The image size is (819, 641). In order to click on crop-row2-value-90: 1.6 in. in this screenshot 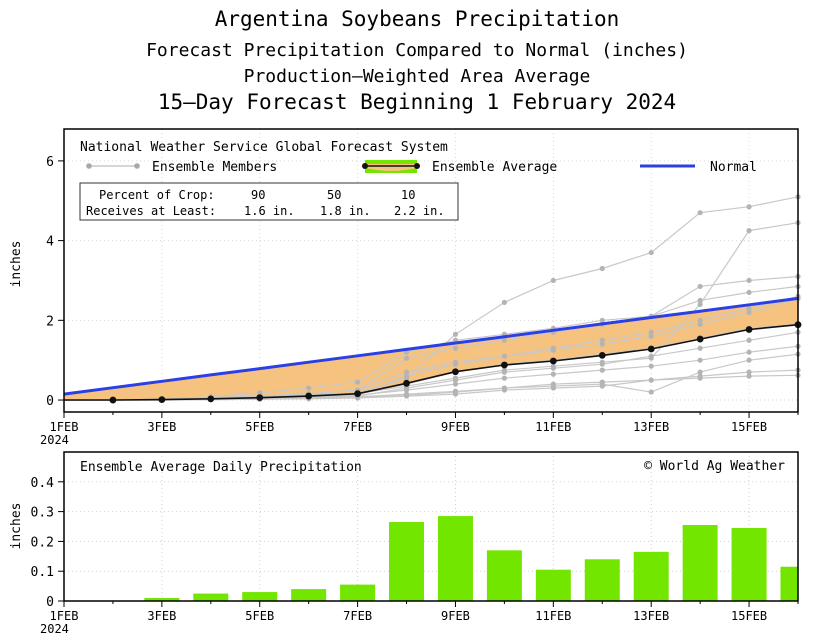, I will do `click(269, 211)`.